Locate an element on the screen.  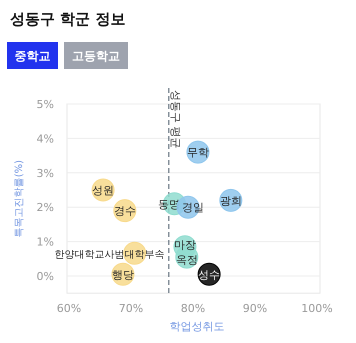
data-label: 무학 is located at coordinates (197, 153).